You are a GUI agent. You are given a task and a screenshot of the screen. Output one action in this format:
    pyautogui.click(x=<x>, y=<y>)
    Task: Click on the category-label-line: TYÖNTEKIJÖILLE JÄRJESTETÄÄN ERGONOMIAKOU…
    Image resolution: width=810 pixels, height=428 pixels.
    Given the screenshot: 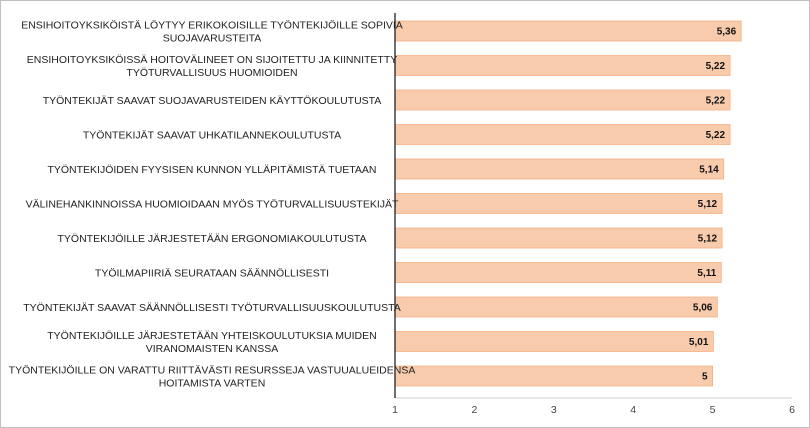 What is the action you would take?
    pyautogui.click(x=211, y=239)
    